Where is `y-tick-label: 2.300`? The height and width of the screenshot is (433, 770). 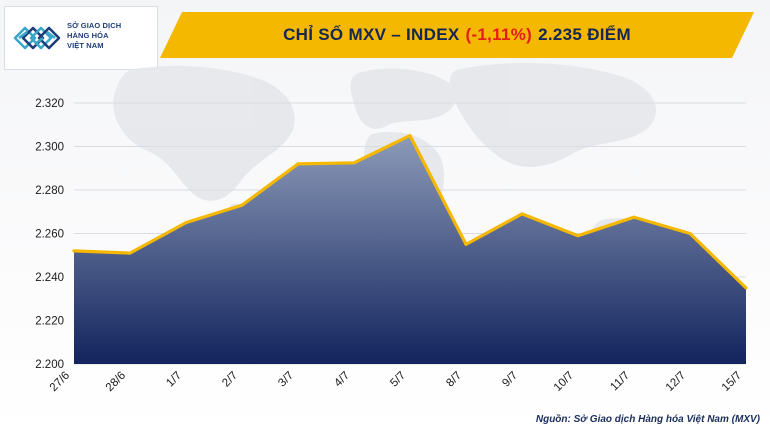
y-tick-label: 2.300 is located at coordinates (49, 148).